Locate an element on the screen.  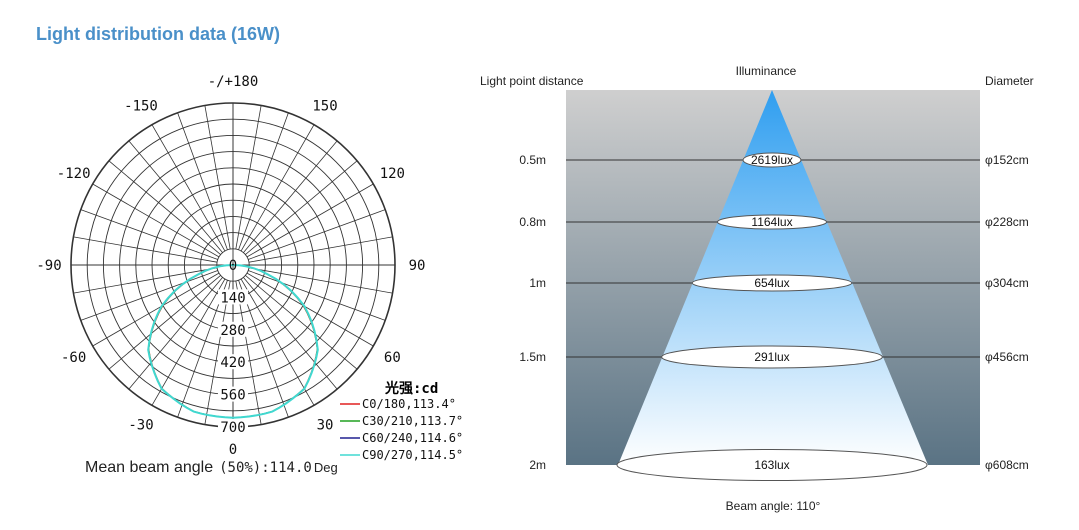
polar-curves is located at coordinates (233, 341).